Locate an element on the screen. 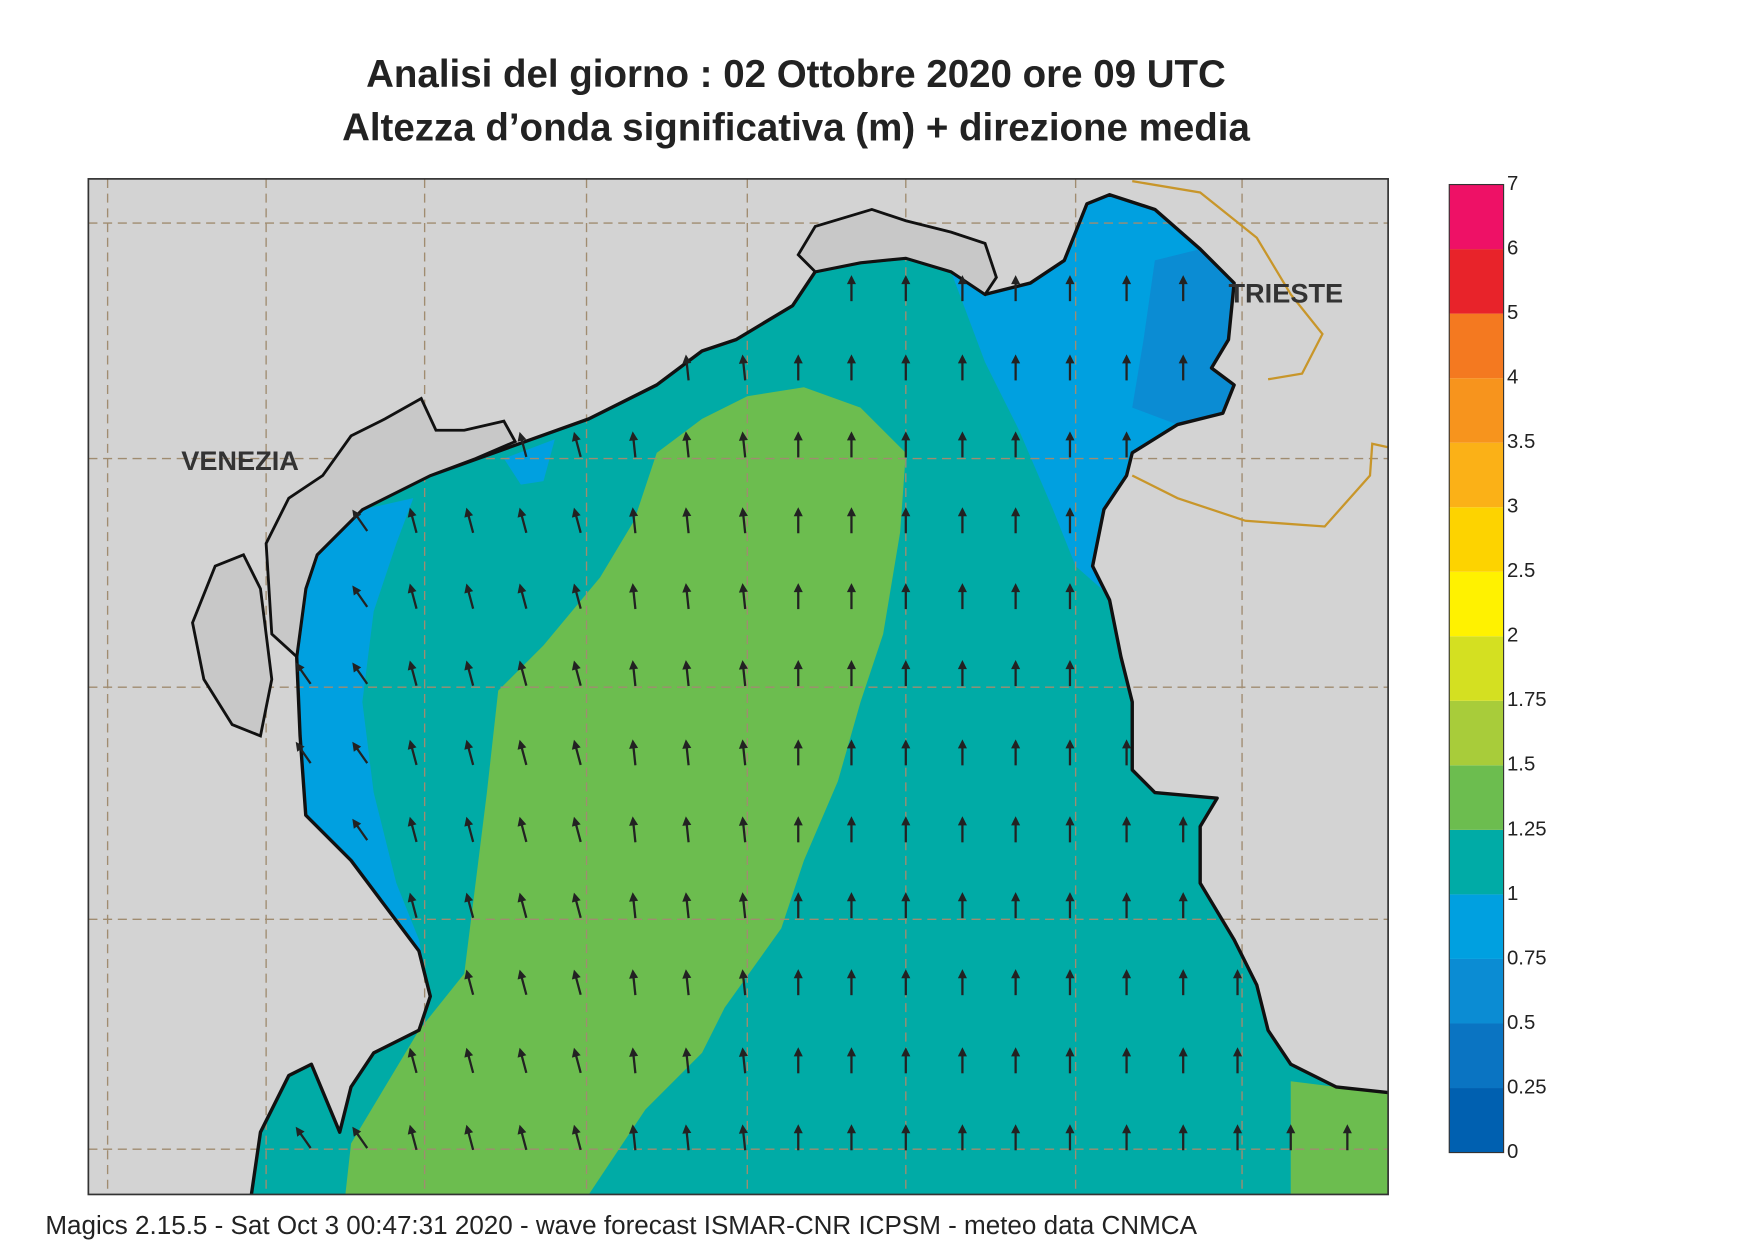 The height and width of the screenshot is (1242, 1755). colorbar-label: 1.5 is located at coordinates (1521, 765).